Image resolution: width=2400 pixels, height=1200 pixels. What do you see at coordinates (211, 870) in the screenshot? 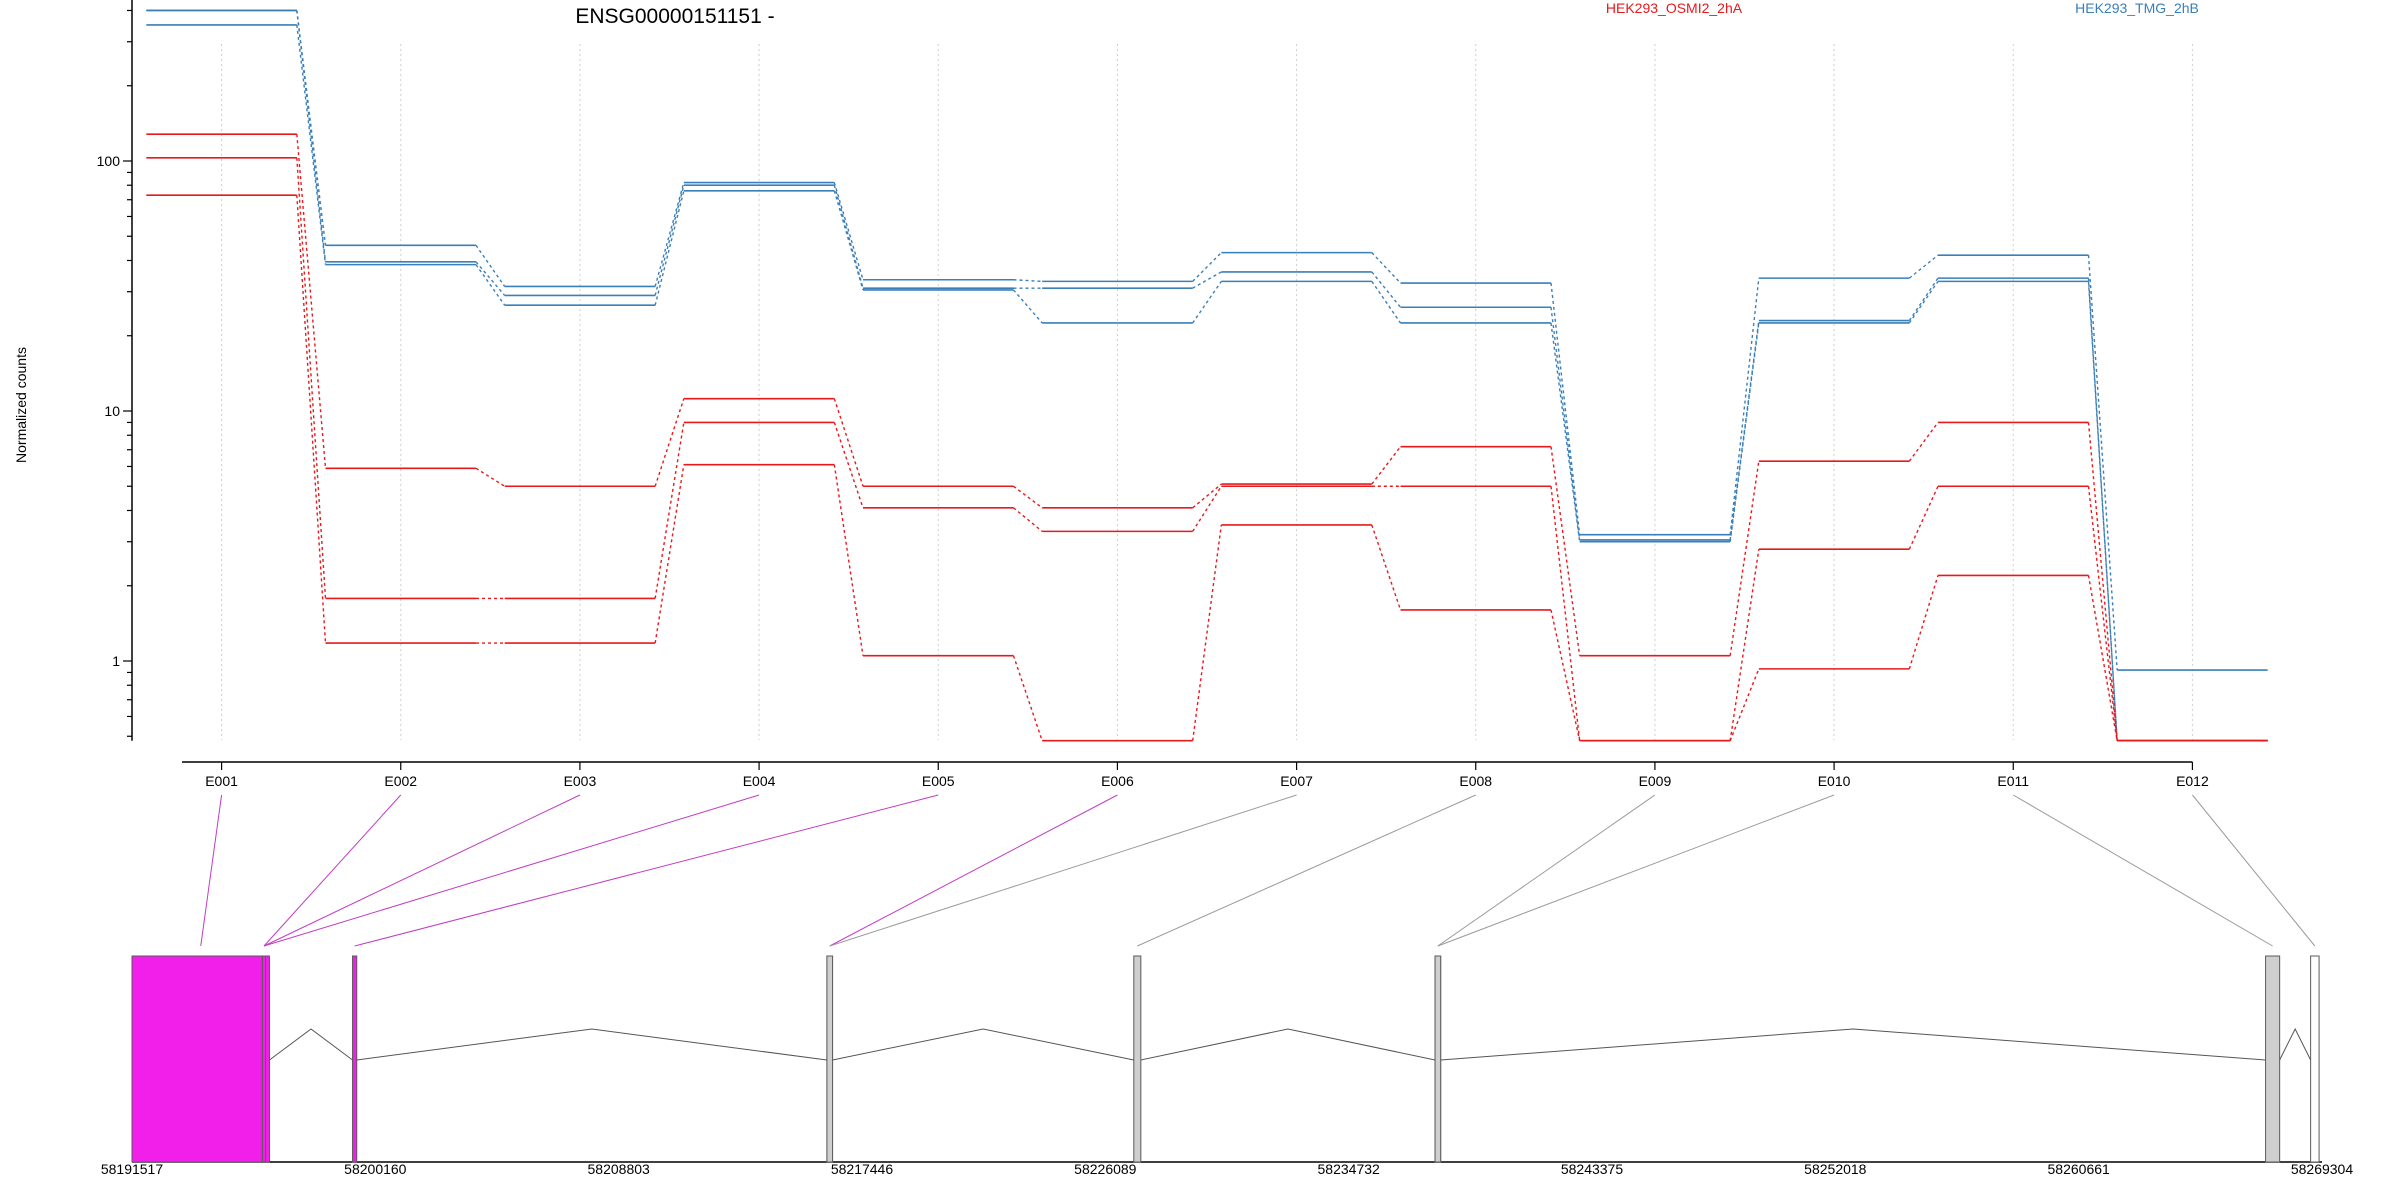
I see `connector-e001` at bounding box center [211, 870].